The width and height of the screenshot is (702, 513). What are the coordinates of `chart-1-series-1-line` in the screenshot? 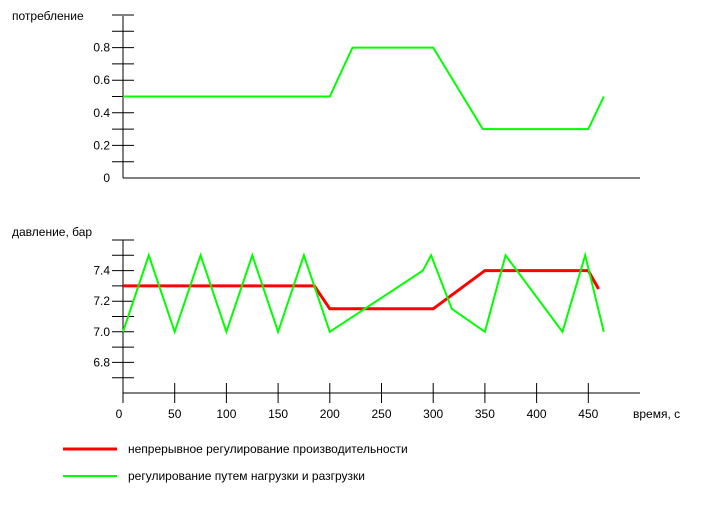 It's located at (364, 88).